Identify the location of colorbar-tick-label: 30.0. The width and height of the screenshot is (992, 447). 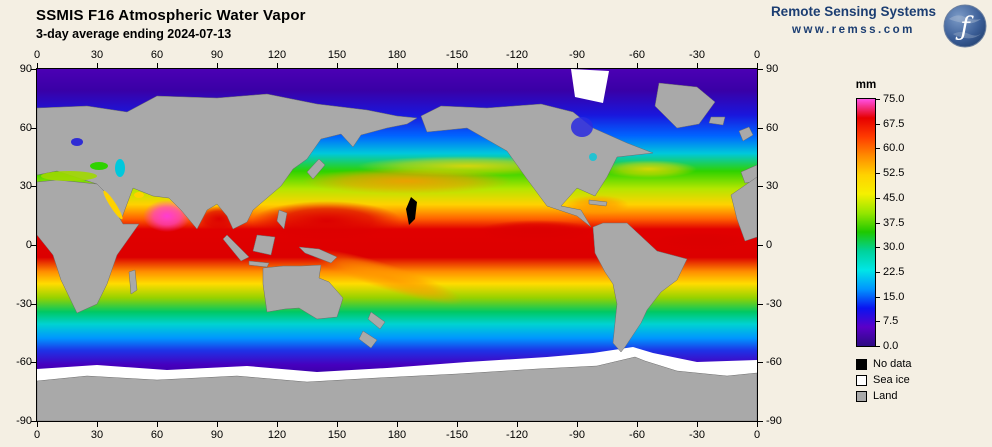
(894, 247).